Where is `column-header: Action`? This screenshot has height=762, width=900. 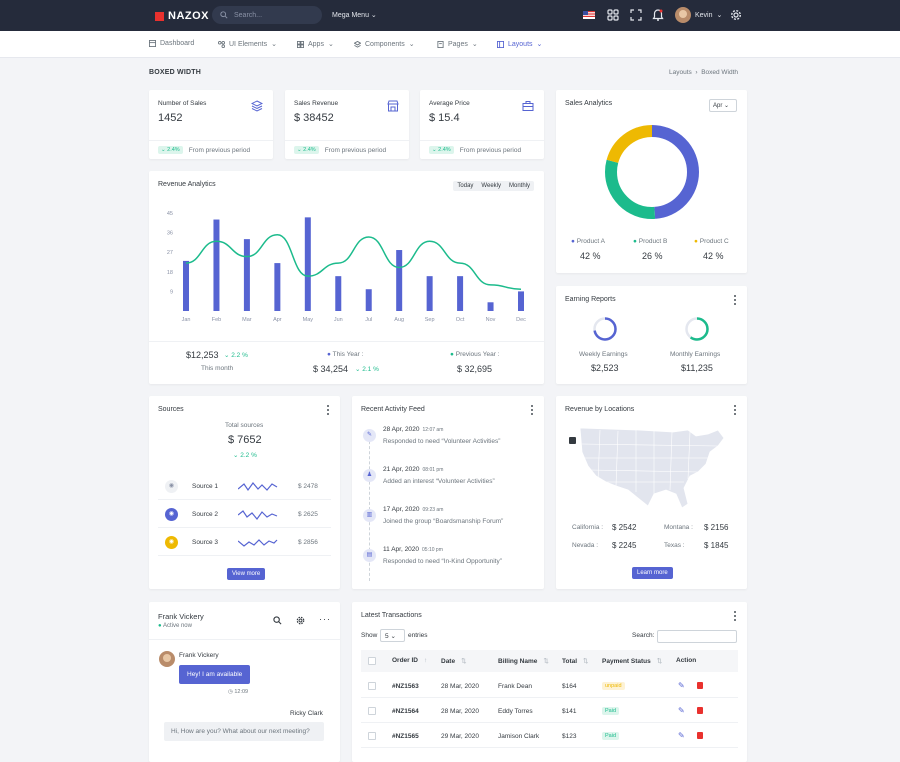 column-header: Action is located at coordinates (686, 660).